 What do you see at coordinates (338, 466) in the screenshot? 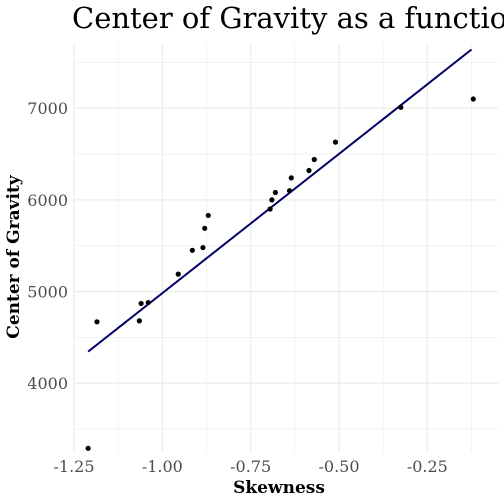
I see `x-tick-label: -0.50` at bounding box center [338, 466].